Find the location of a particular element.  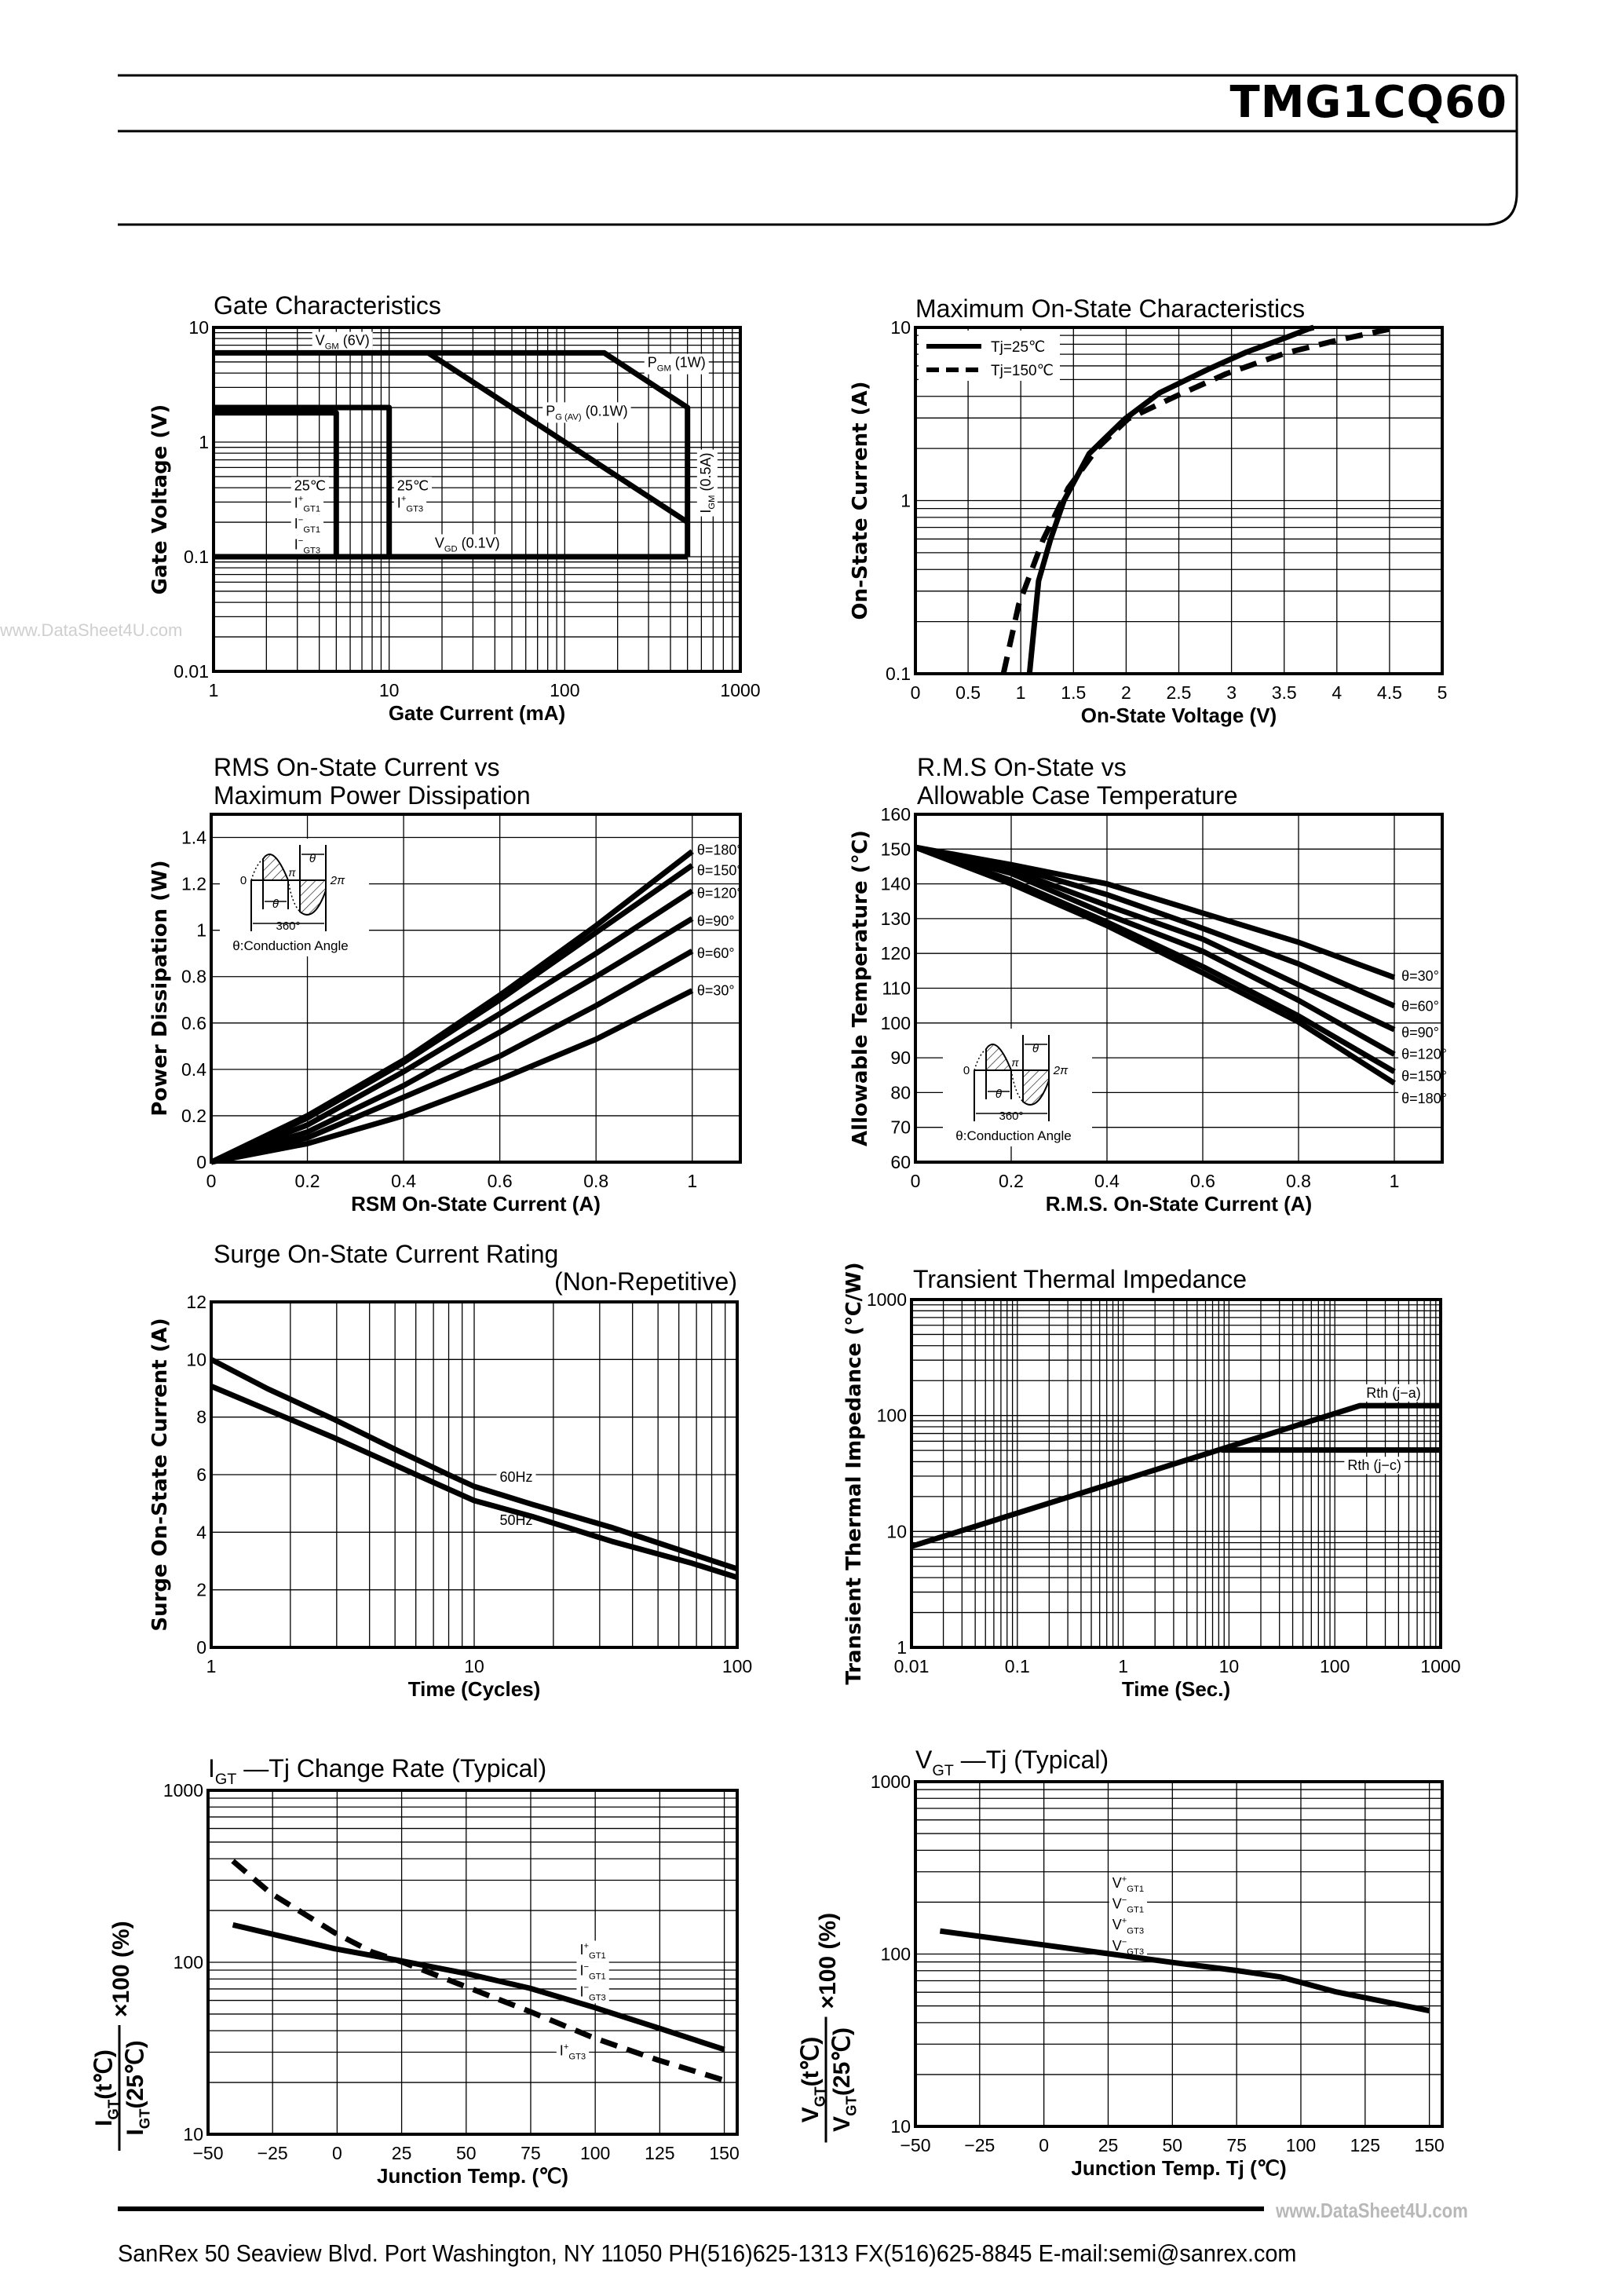

curve-label: θ=150° is located at coordinates (1424, 1076).